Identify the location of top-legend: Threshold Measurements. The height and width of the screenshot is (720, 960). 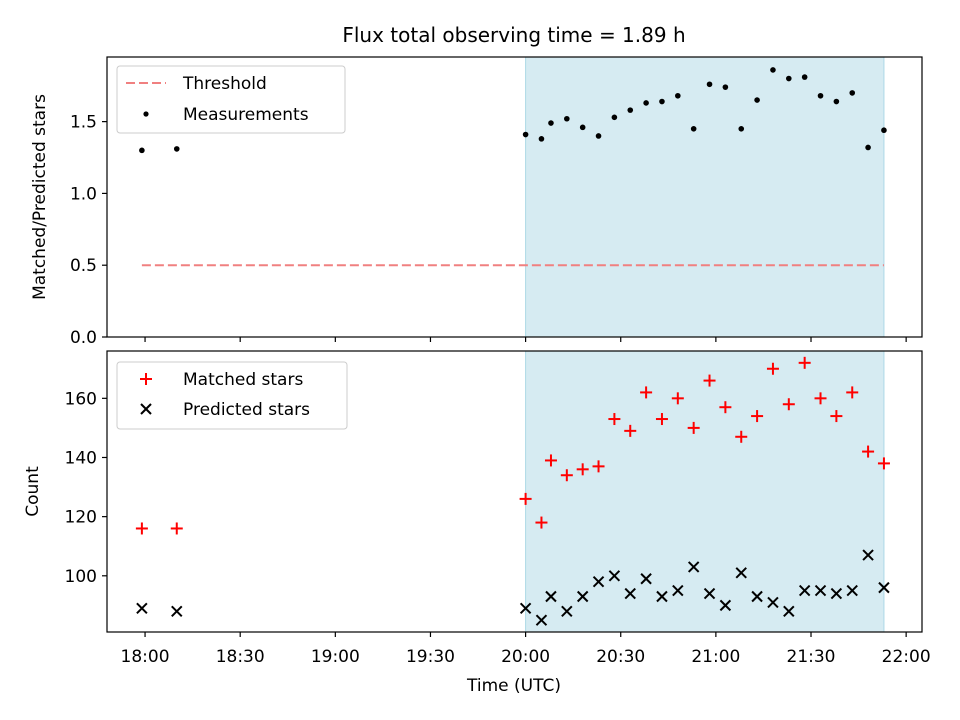
(231, 99).